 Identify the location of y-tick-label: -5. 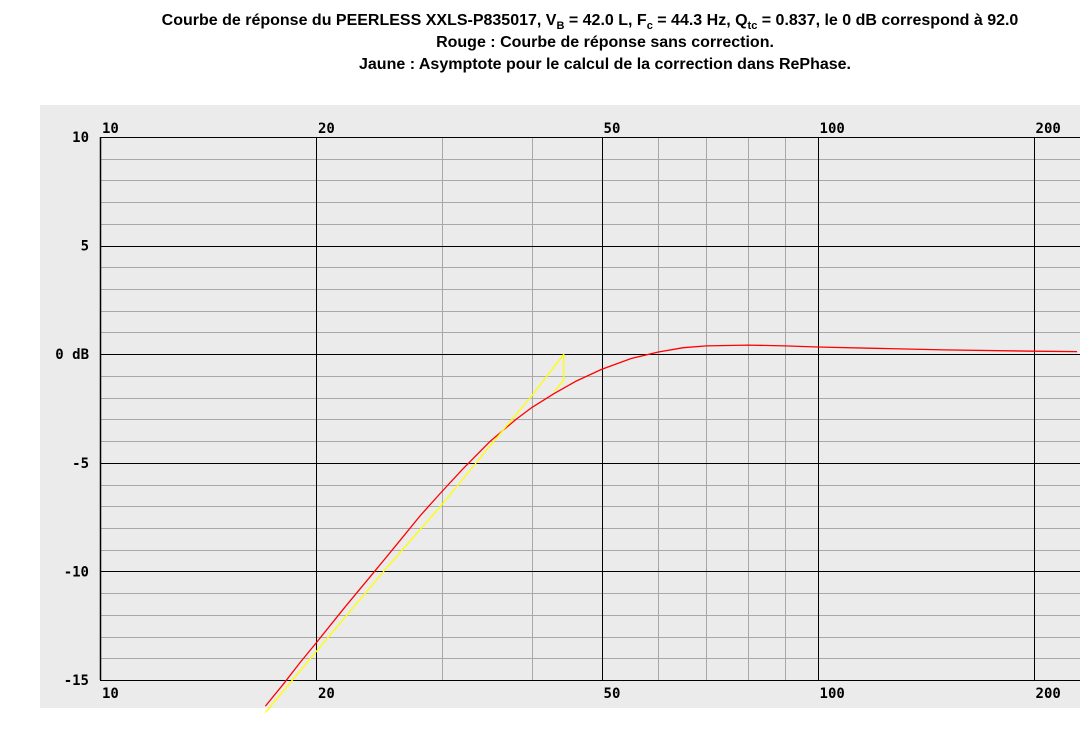
(80, 464).